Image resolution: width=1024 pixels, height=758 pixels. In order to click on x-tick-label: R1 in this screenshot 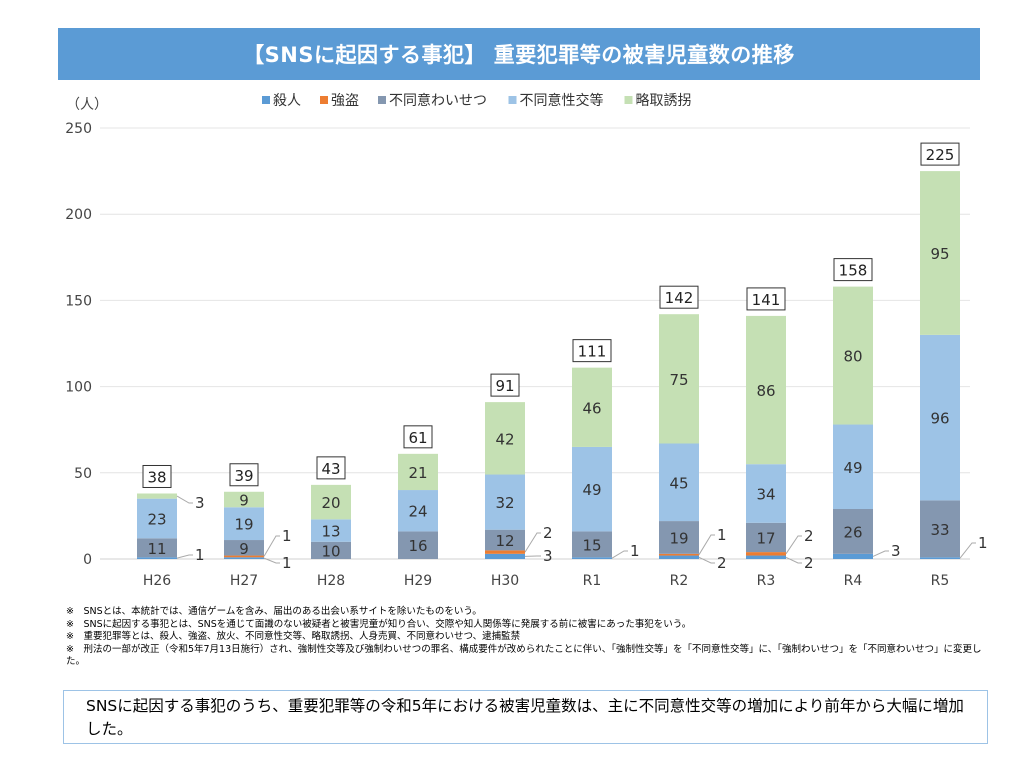, I will do `click(592, 581)`.